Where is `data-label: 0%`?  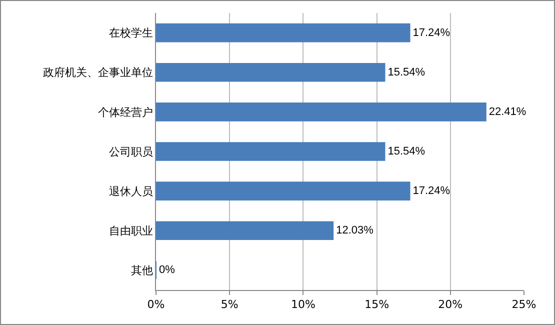 data-label: 0% is located at coordinates (167, 270).